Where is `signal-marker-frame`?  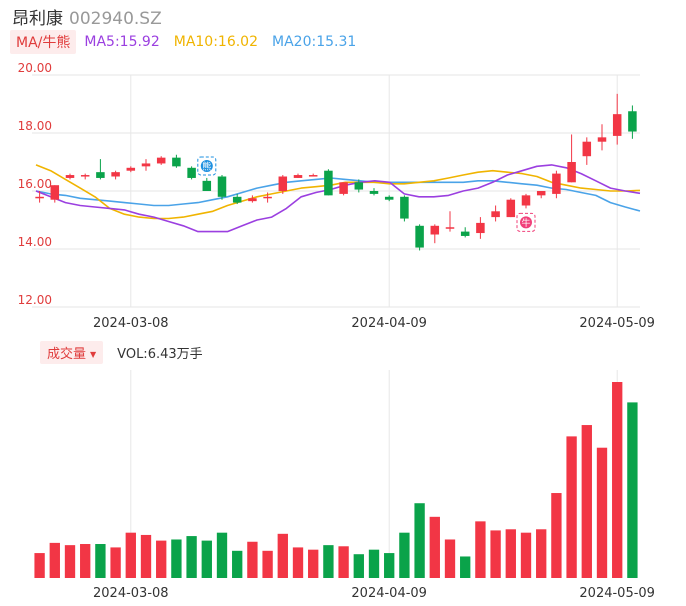 signal-marker-frame is located at coordinates (526, 222).